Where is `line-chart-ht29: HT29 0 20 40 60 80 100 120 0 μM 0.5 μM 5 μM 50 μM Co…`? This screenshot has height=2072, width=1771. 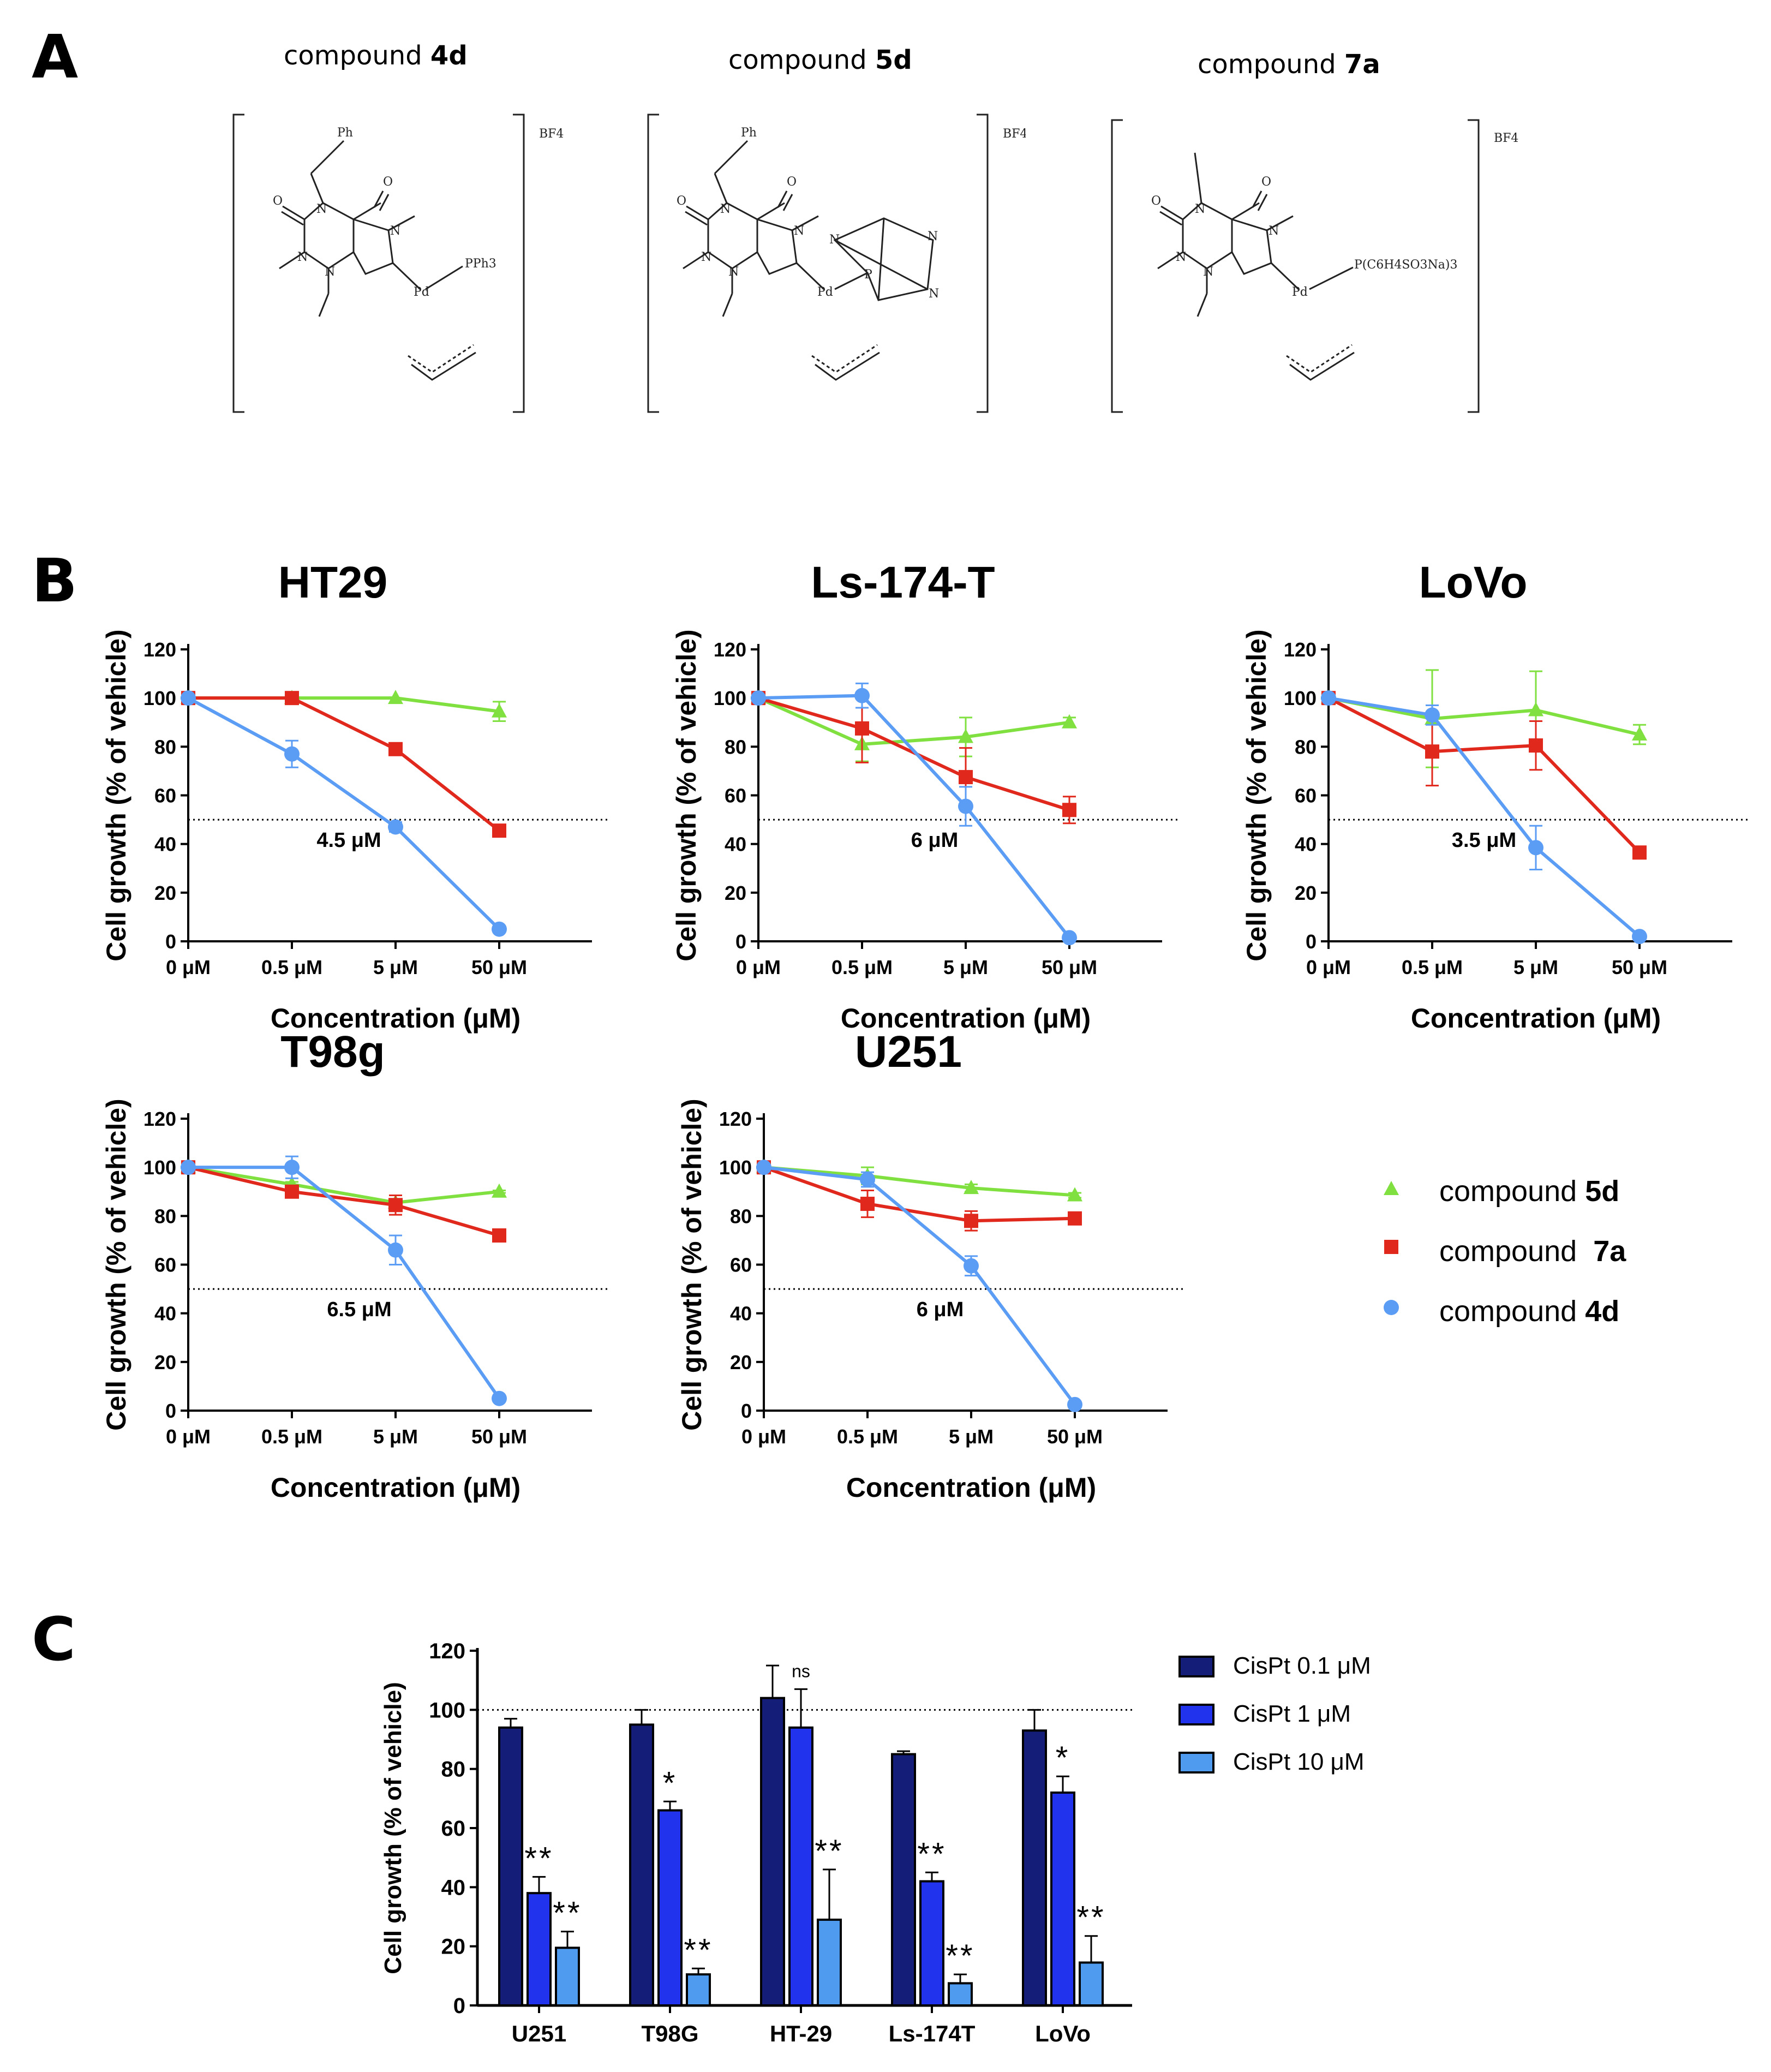
line-chart-ht29: HT29 0 20 40 60 80 100 120 0 μM 0.5 μM 5 μM 50 μM Co… is located at coordinates (354, 796).